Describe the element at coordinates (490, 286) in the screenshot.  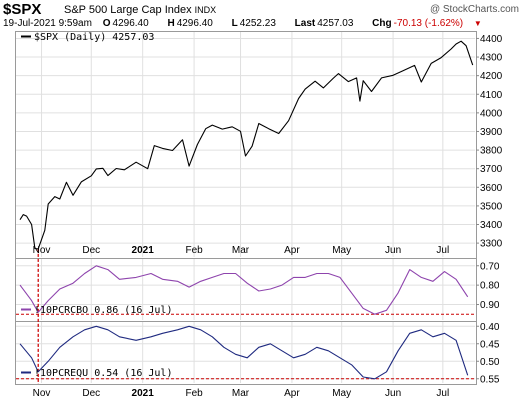
I see `y-tick-label: 0.80` at that location.